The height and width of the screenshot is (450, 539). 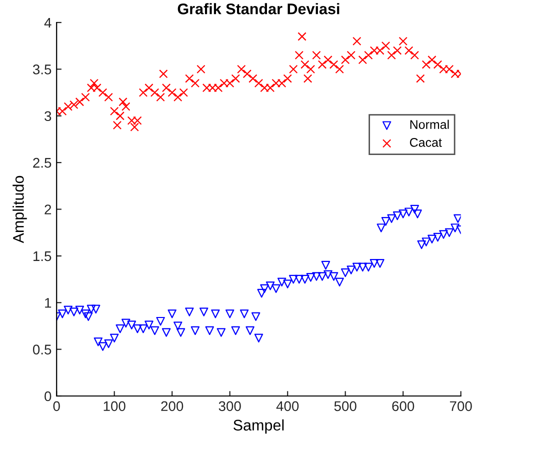 What do you see at coordinates (48, 303) in the screenshot?
I see `y-tick-label: 1` at bounding box center [48, 303].